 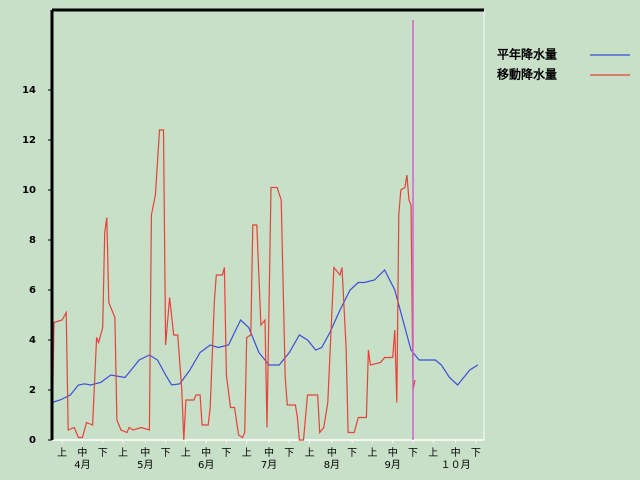 What do you see at coordinates (32, 340) in the screenshot?
I see `y-tick-label: 4` at bounding box center [32, 340].